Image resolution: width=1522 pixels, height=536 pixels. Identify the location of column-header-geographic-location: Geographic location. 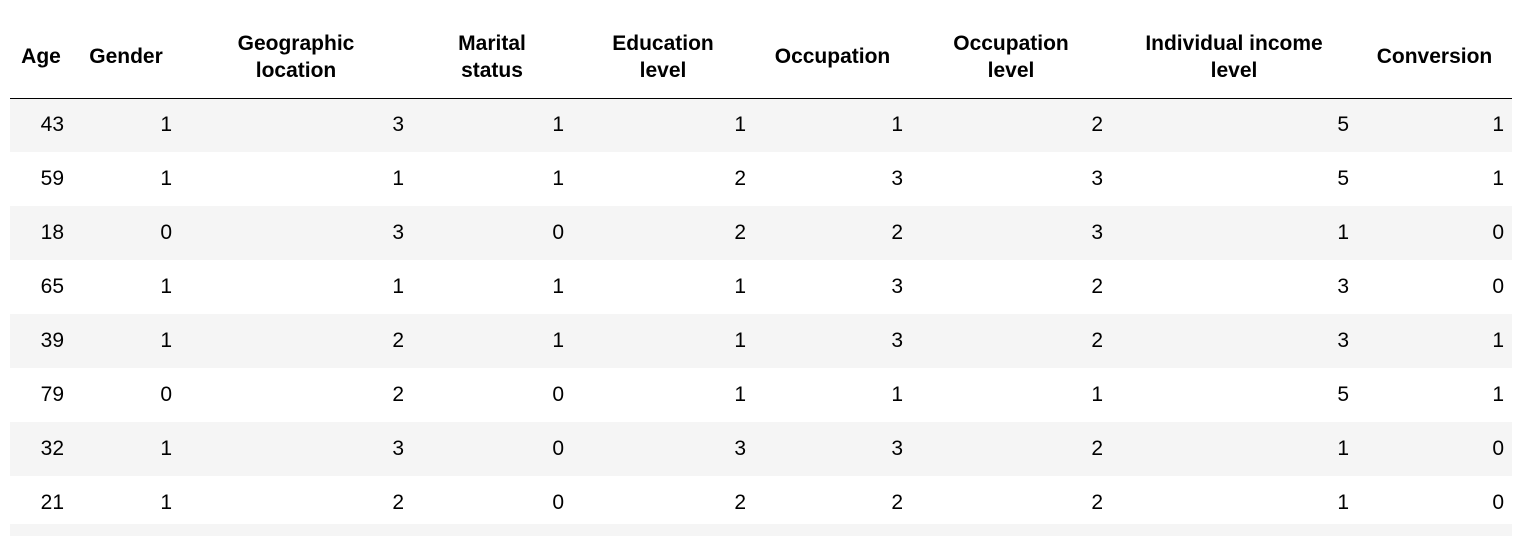
(296, 57).